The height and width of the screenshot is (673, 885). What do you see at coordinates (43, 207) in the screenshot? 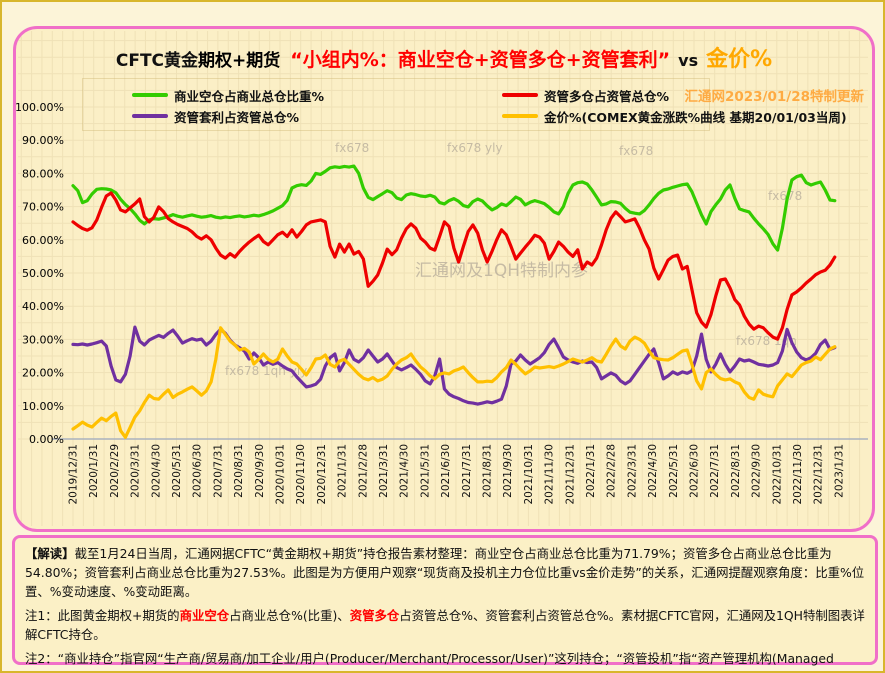
I see `y-tick-label: 70.00%` at bounding box center [43, 207].